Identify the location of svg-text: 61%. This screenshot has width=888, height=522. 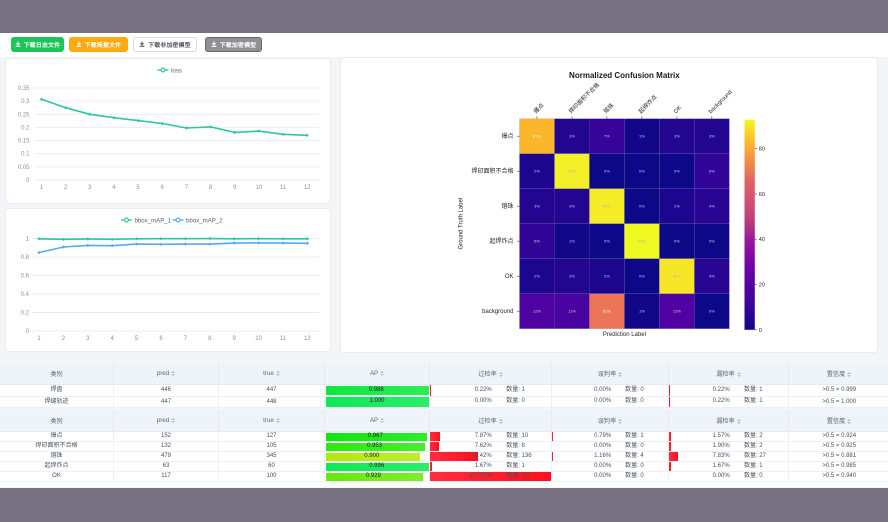
(607, 311).